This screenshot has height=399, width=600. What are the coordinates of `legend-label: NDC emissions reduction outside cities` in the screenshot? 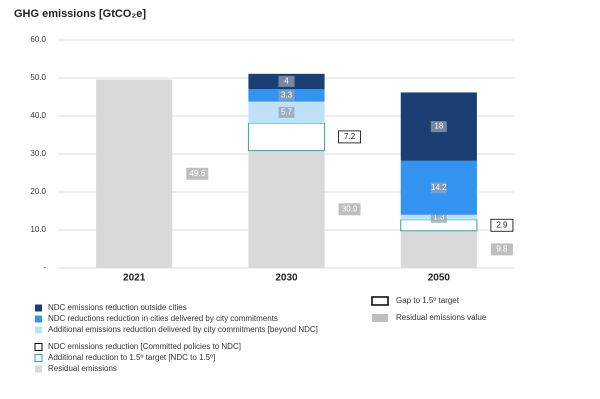 It's located at (117, 307).